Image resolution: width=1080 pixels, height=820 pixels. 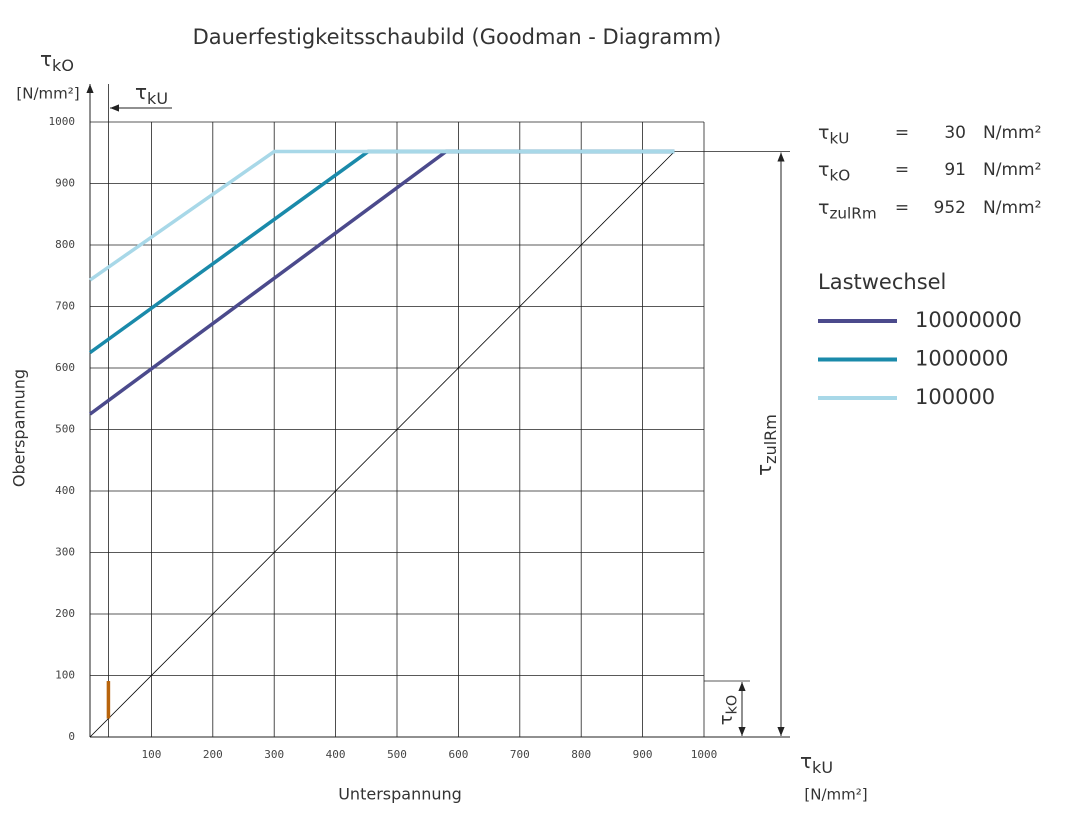 What do you see at coordinates (643, 754) in the screenshot?
I see `x-tick-label: 900` at bounding box center [643, 754].